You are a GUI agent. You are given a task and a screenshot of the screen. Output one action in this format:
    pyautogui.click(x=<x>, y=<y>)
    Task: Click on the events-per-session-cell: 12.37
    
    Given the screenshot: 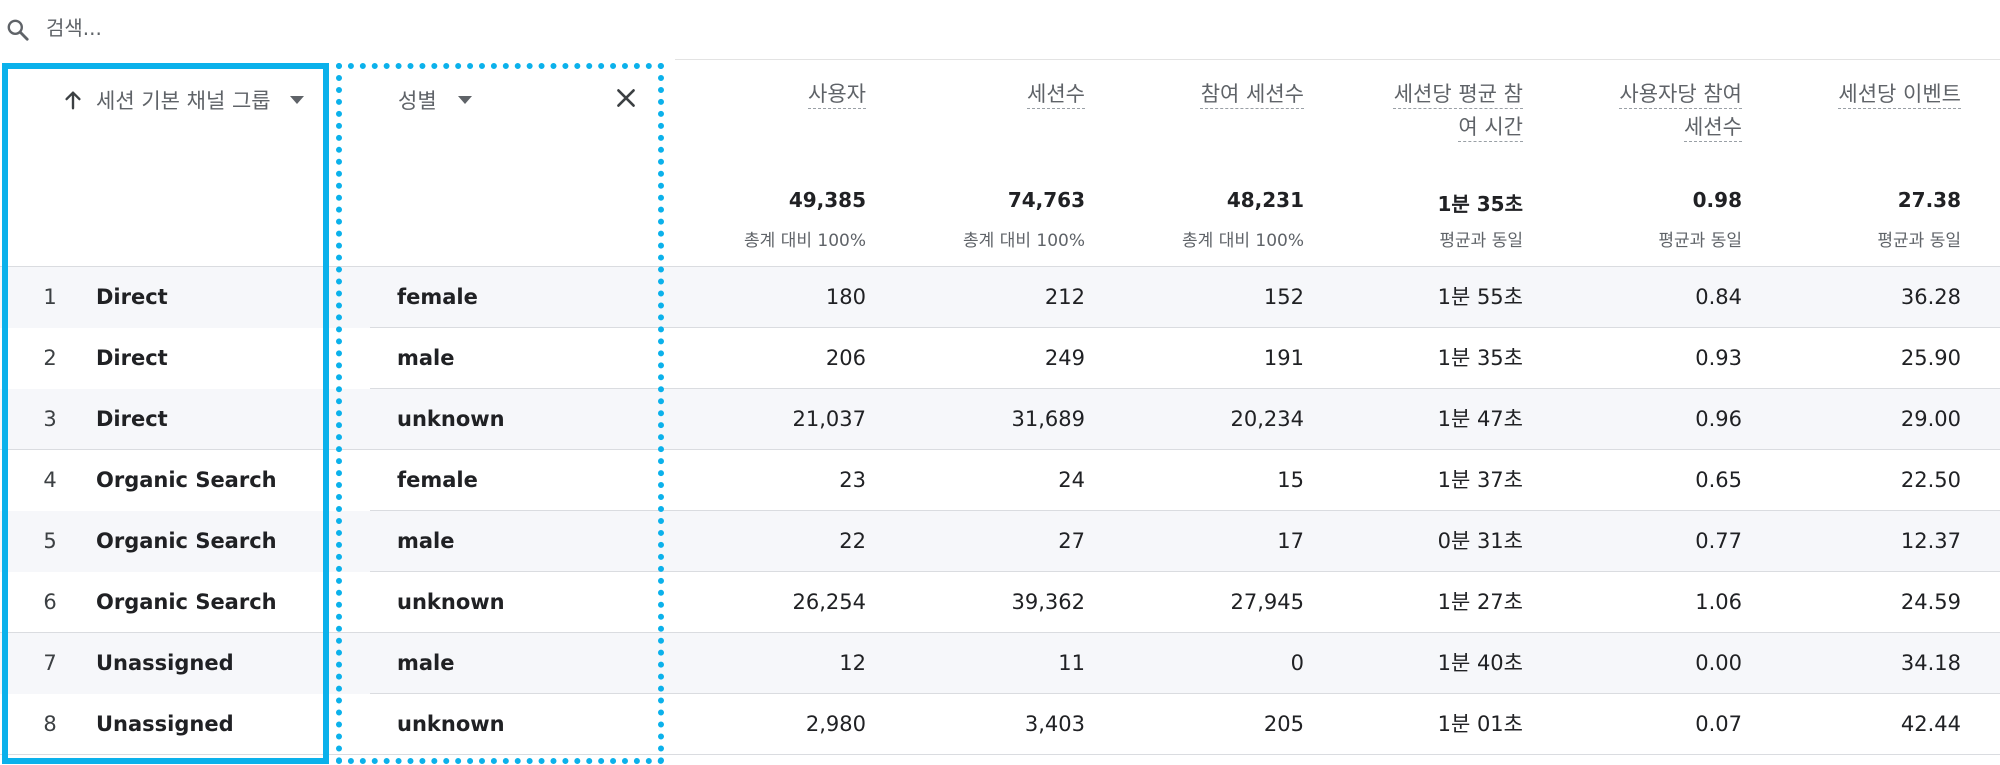 What is the action you would take?
    pyautogui.click(x=1930, y=541)
    